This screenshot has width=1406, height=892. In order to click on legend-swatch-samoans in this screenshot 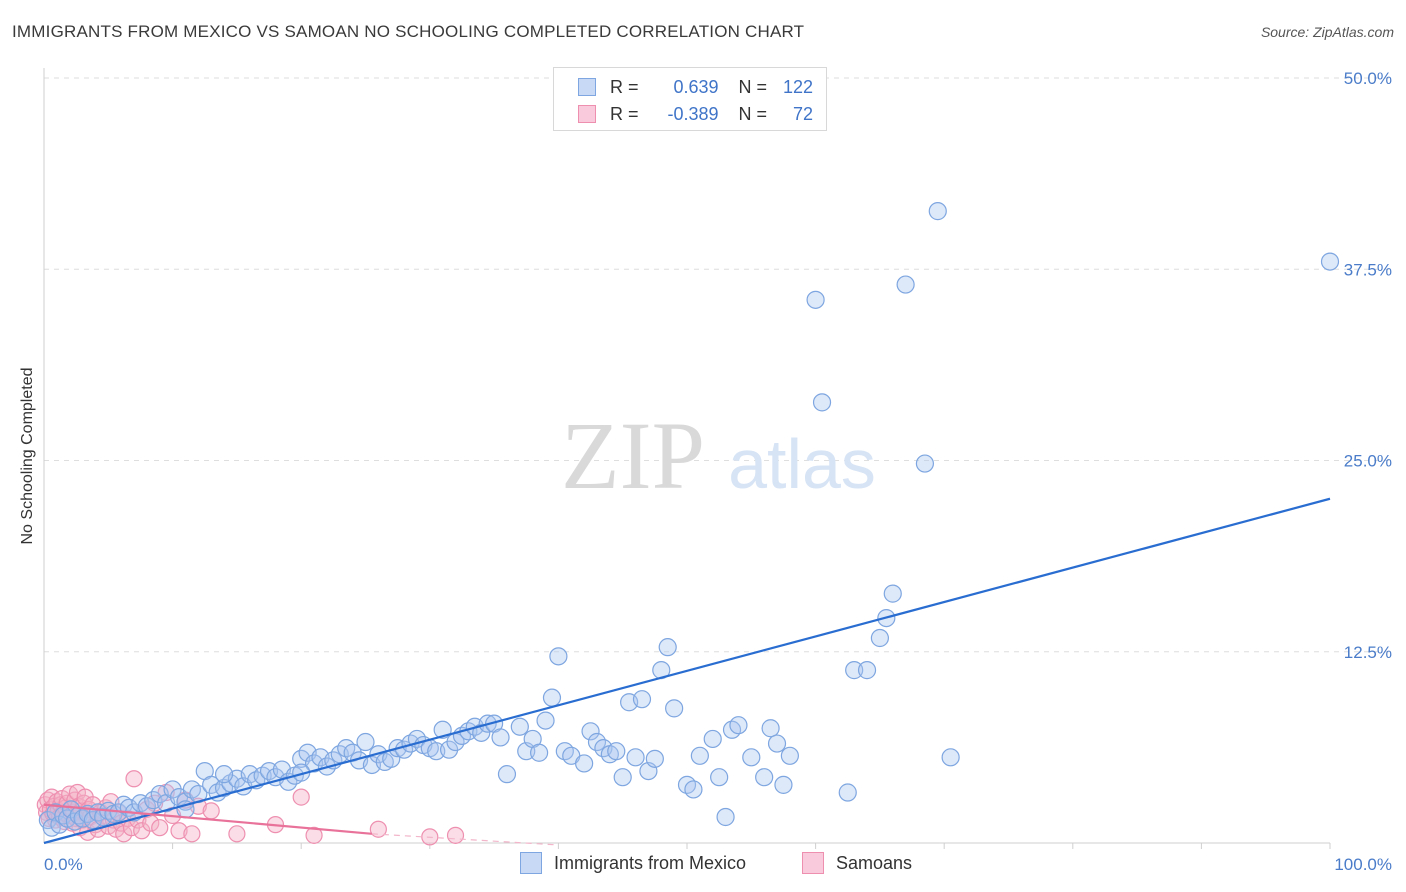, I will do `click(587, 114)`.